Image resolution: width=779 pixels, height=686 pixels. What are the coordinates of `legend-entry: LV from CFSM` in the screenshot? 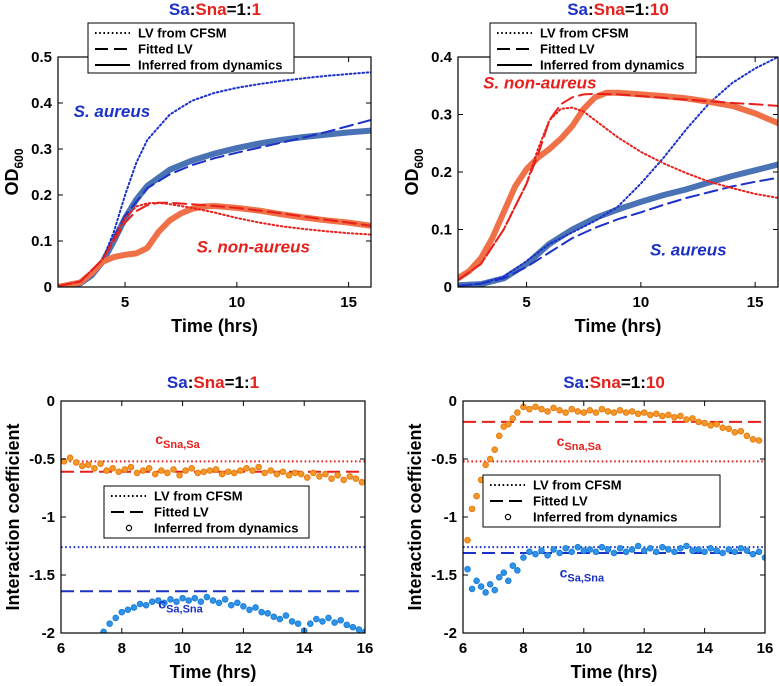 It's located at (584, 33).